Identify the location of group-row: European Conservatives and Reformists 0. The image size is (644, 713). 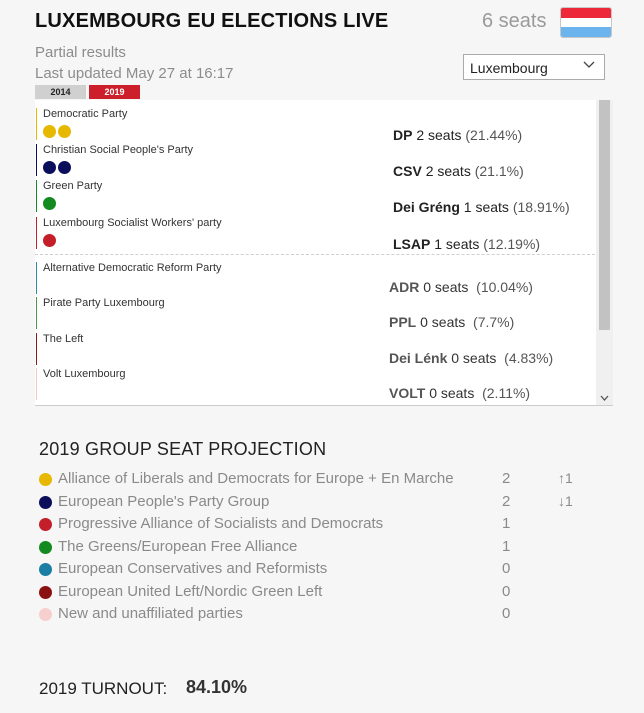
(309, 570).